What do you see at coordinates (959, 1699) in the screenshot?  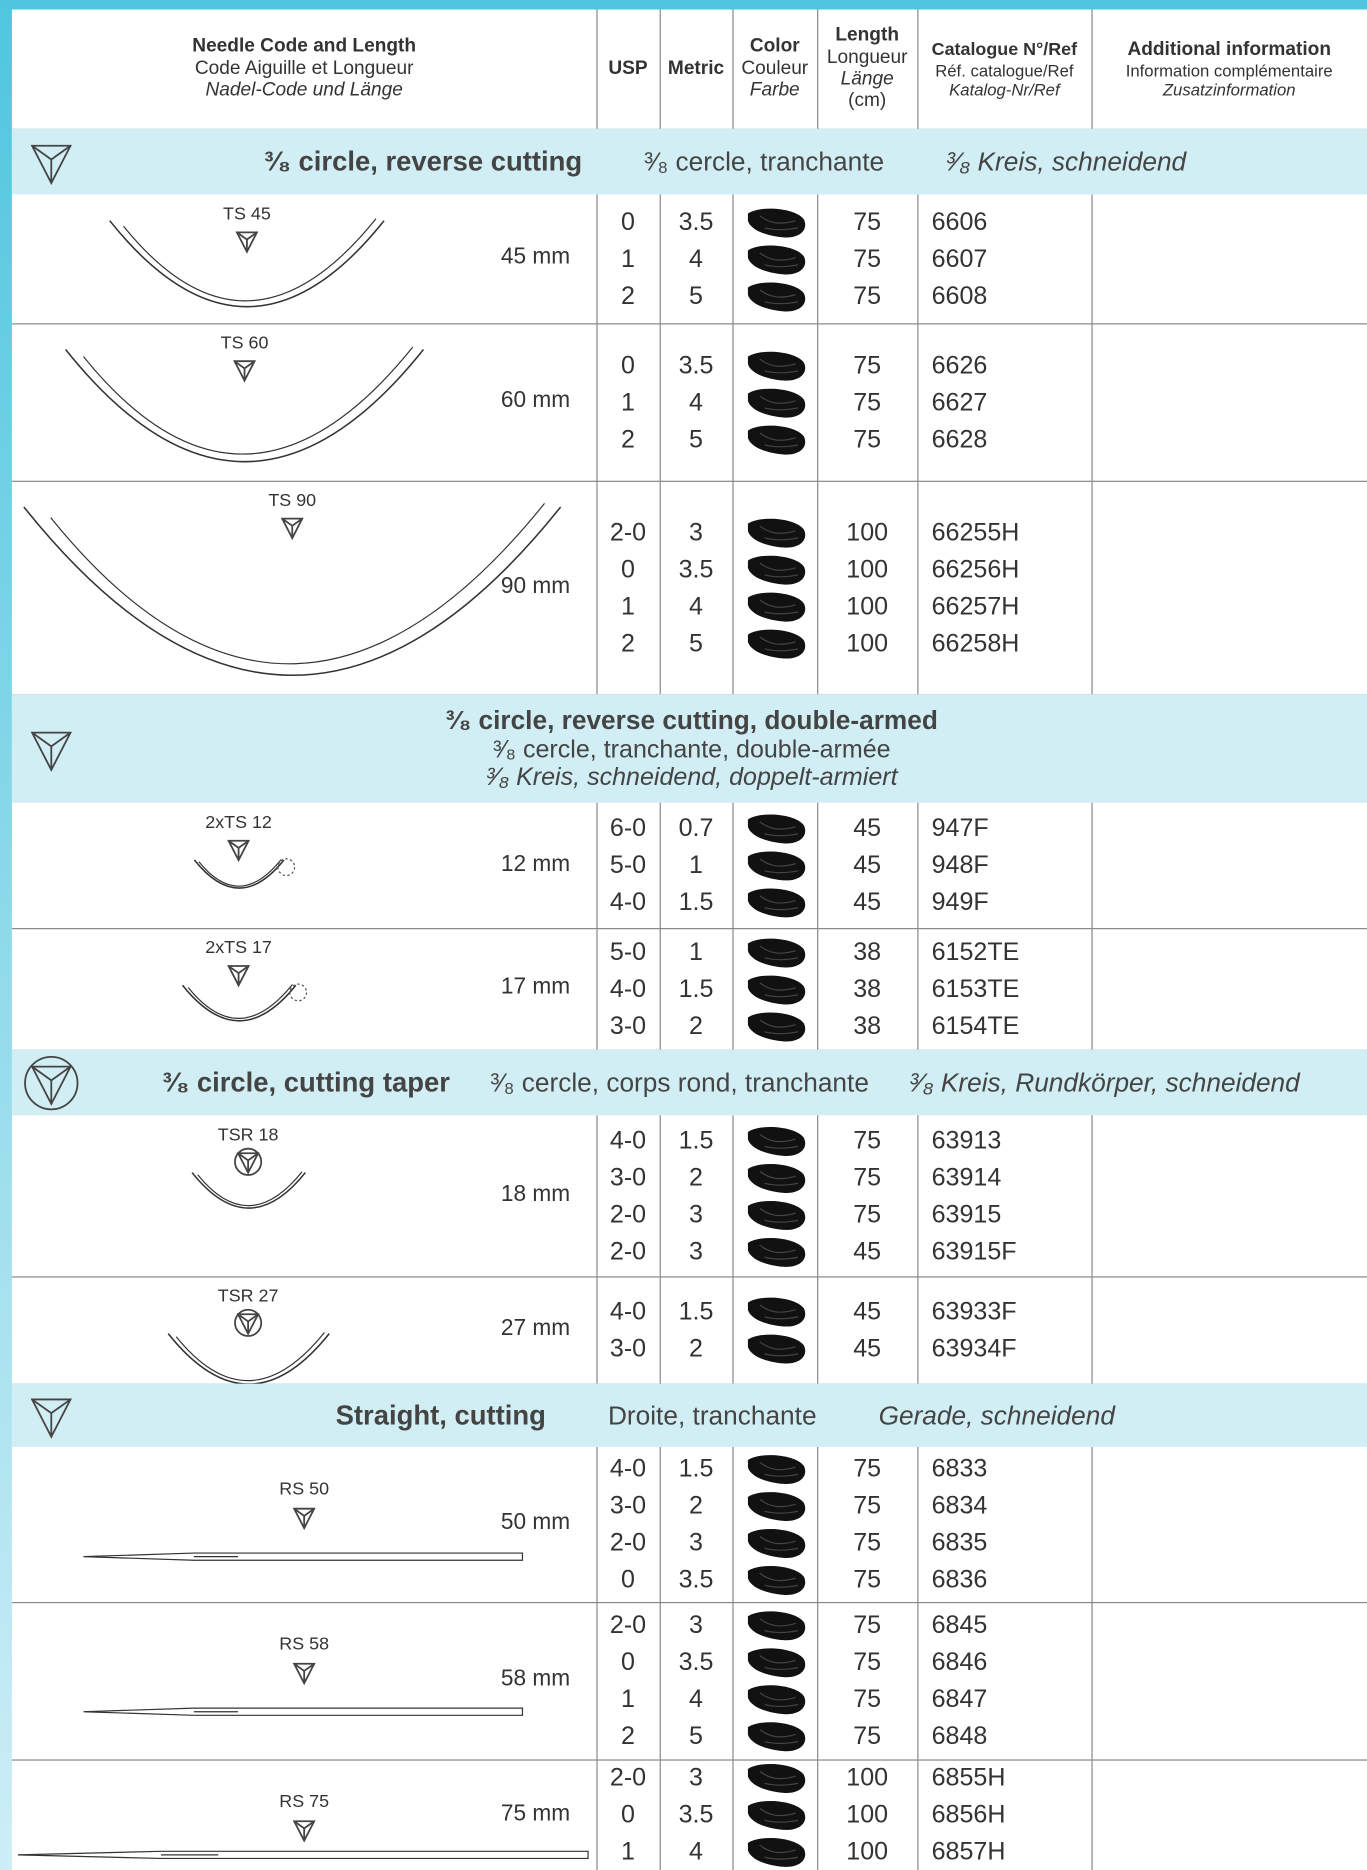 I see `catalogue-ref: 6847` at bounding box center [959, 1699].